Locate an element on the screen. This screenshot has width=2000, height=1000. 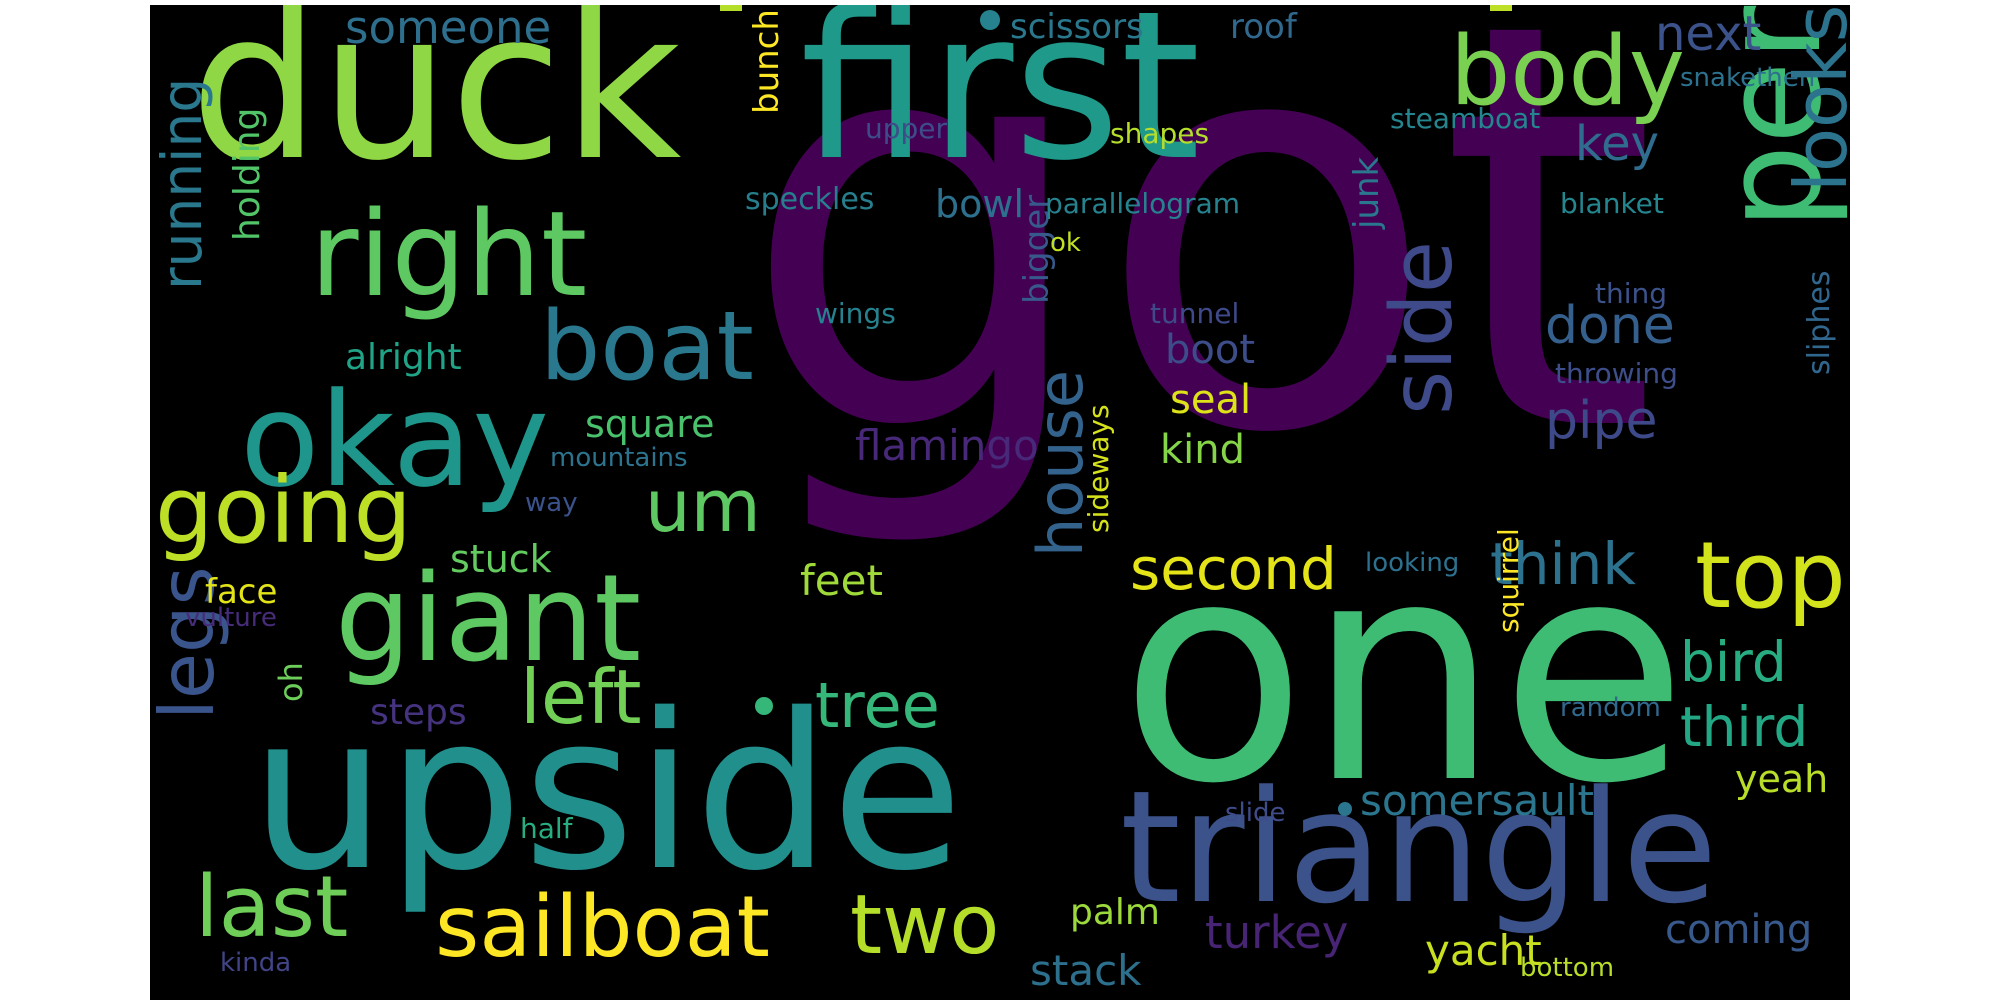
word-thing: thing is located at coordinates (1631, 293).